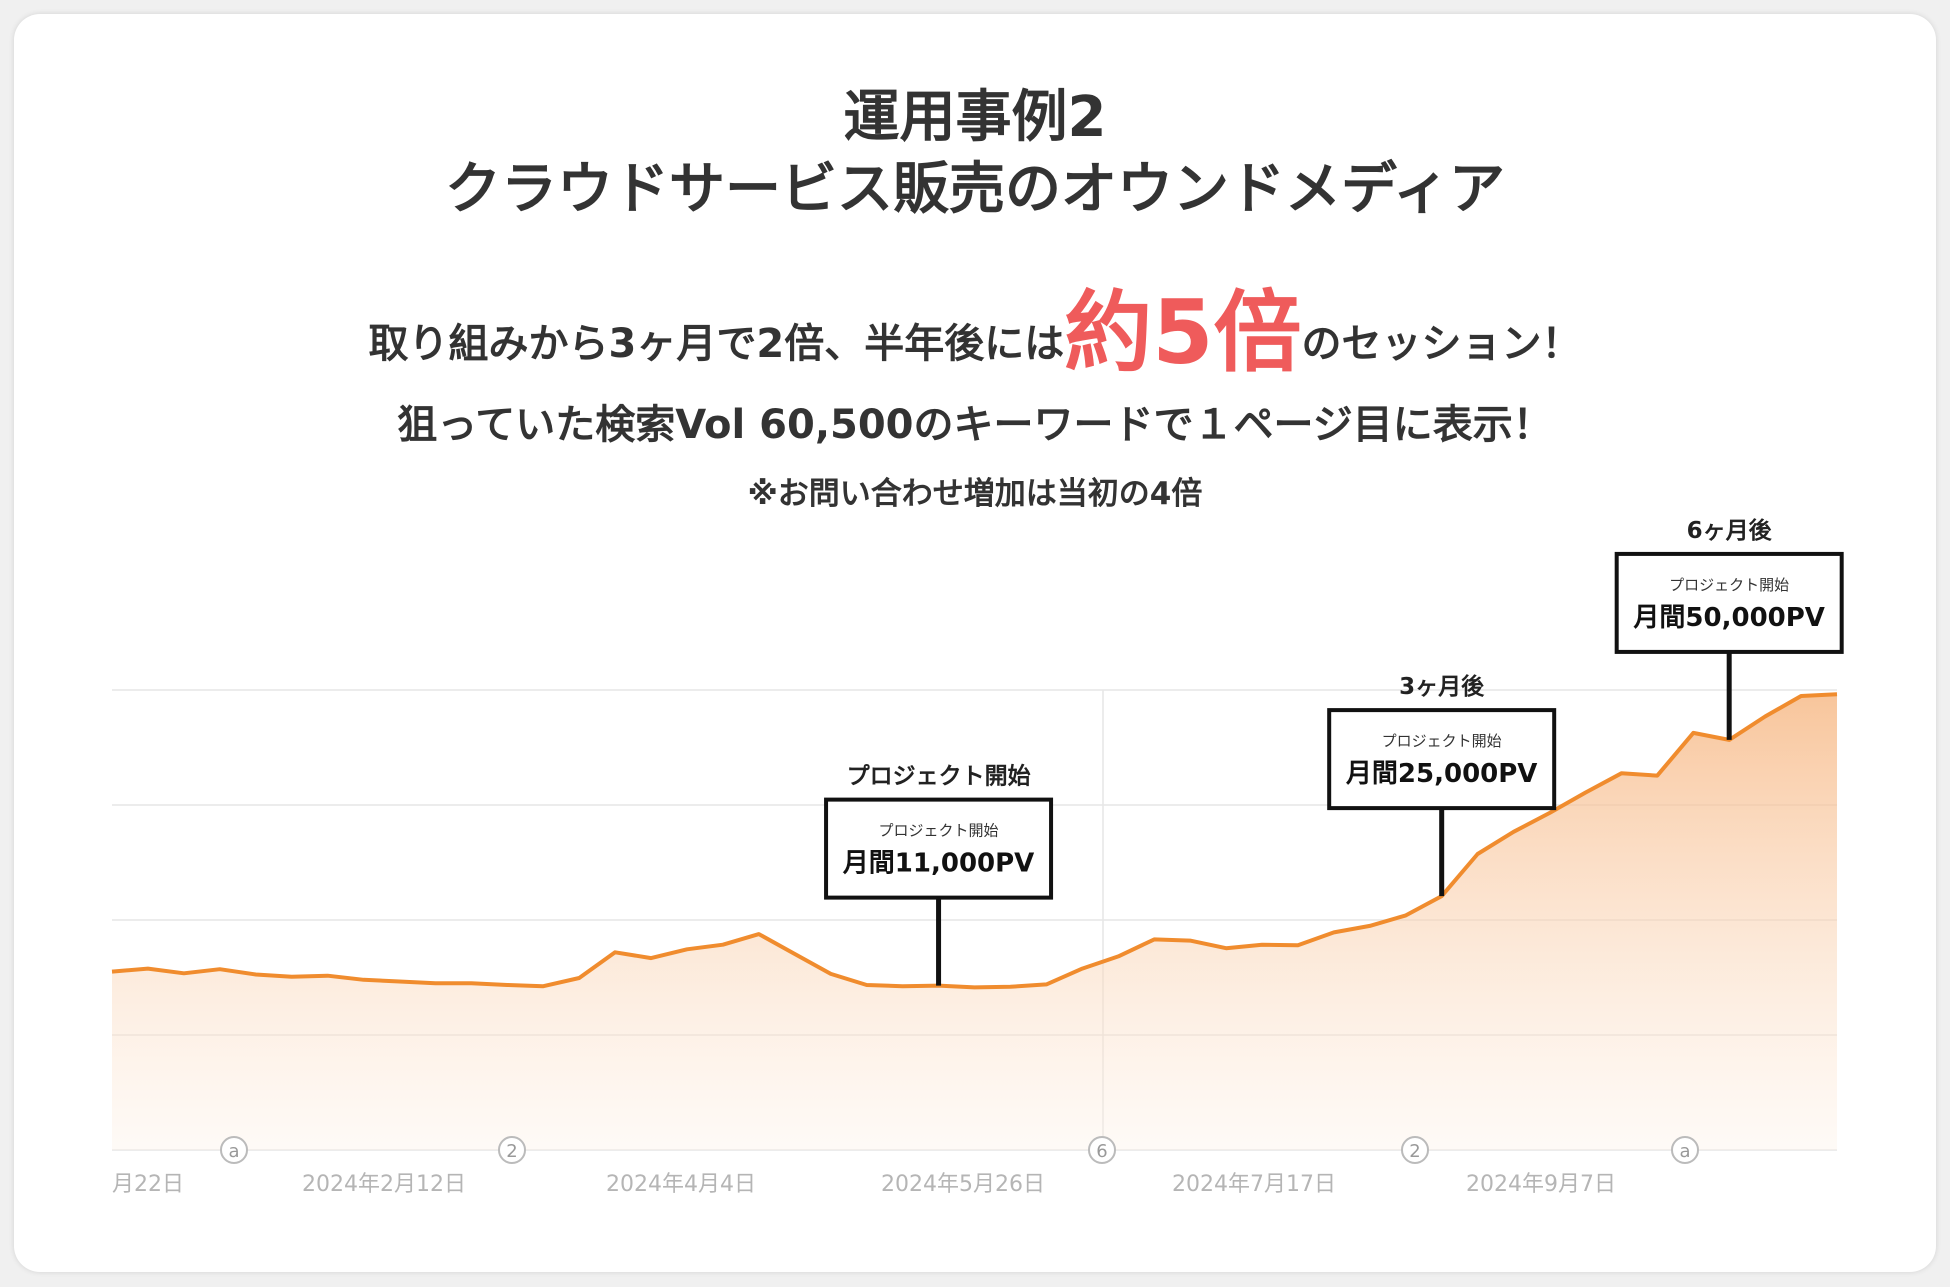 This screenshot has width=1950, height=1287. Describe the element at coordinates (1442, 686) in the screenshot. I see `annotation-label: 3ヶ月後` at that location.